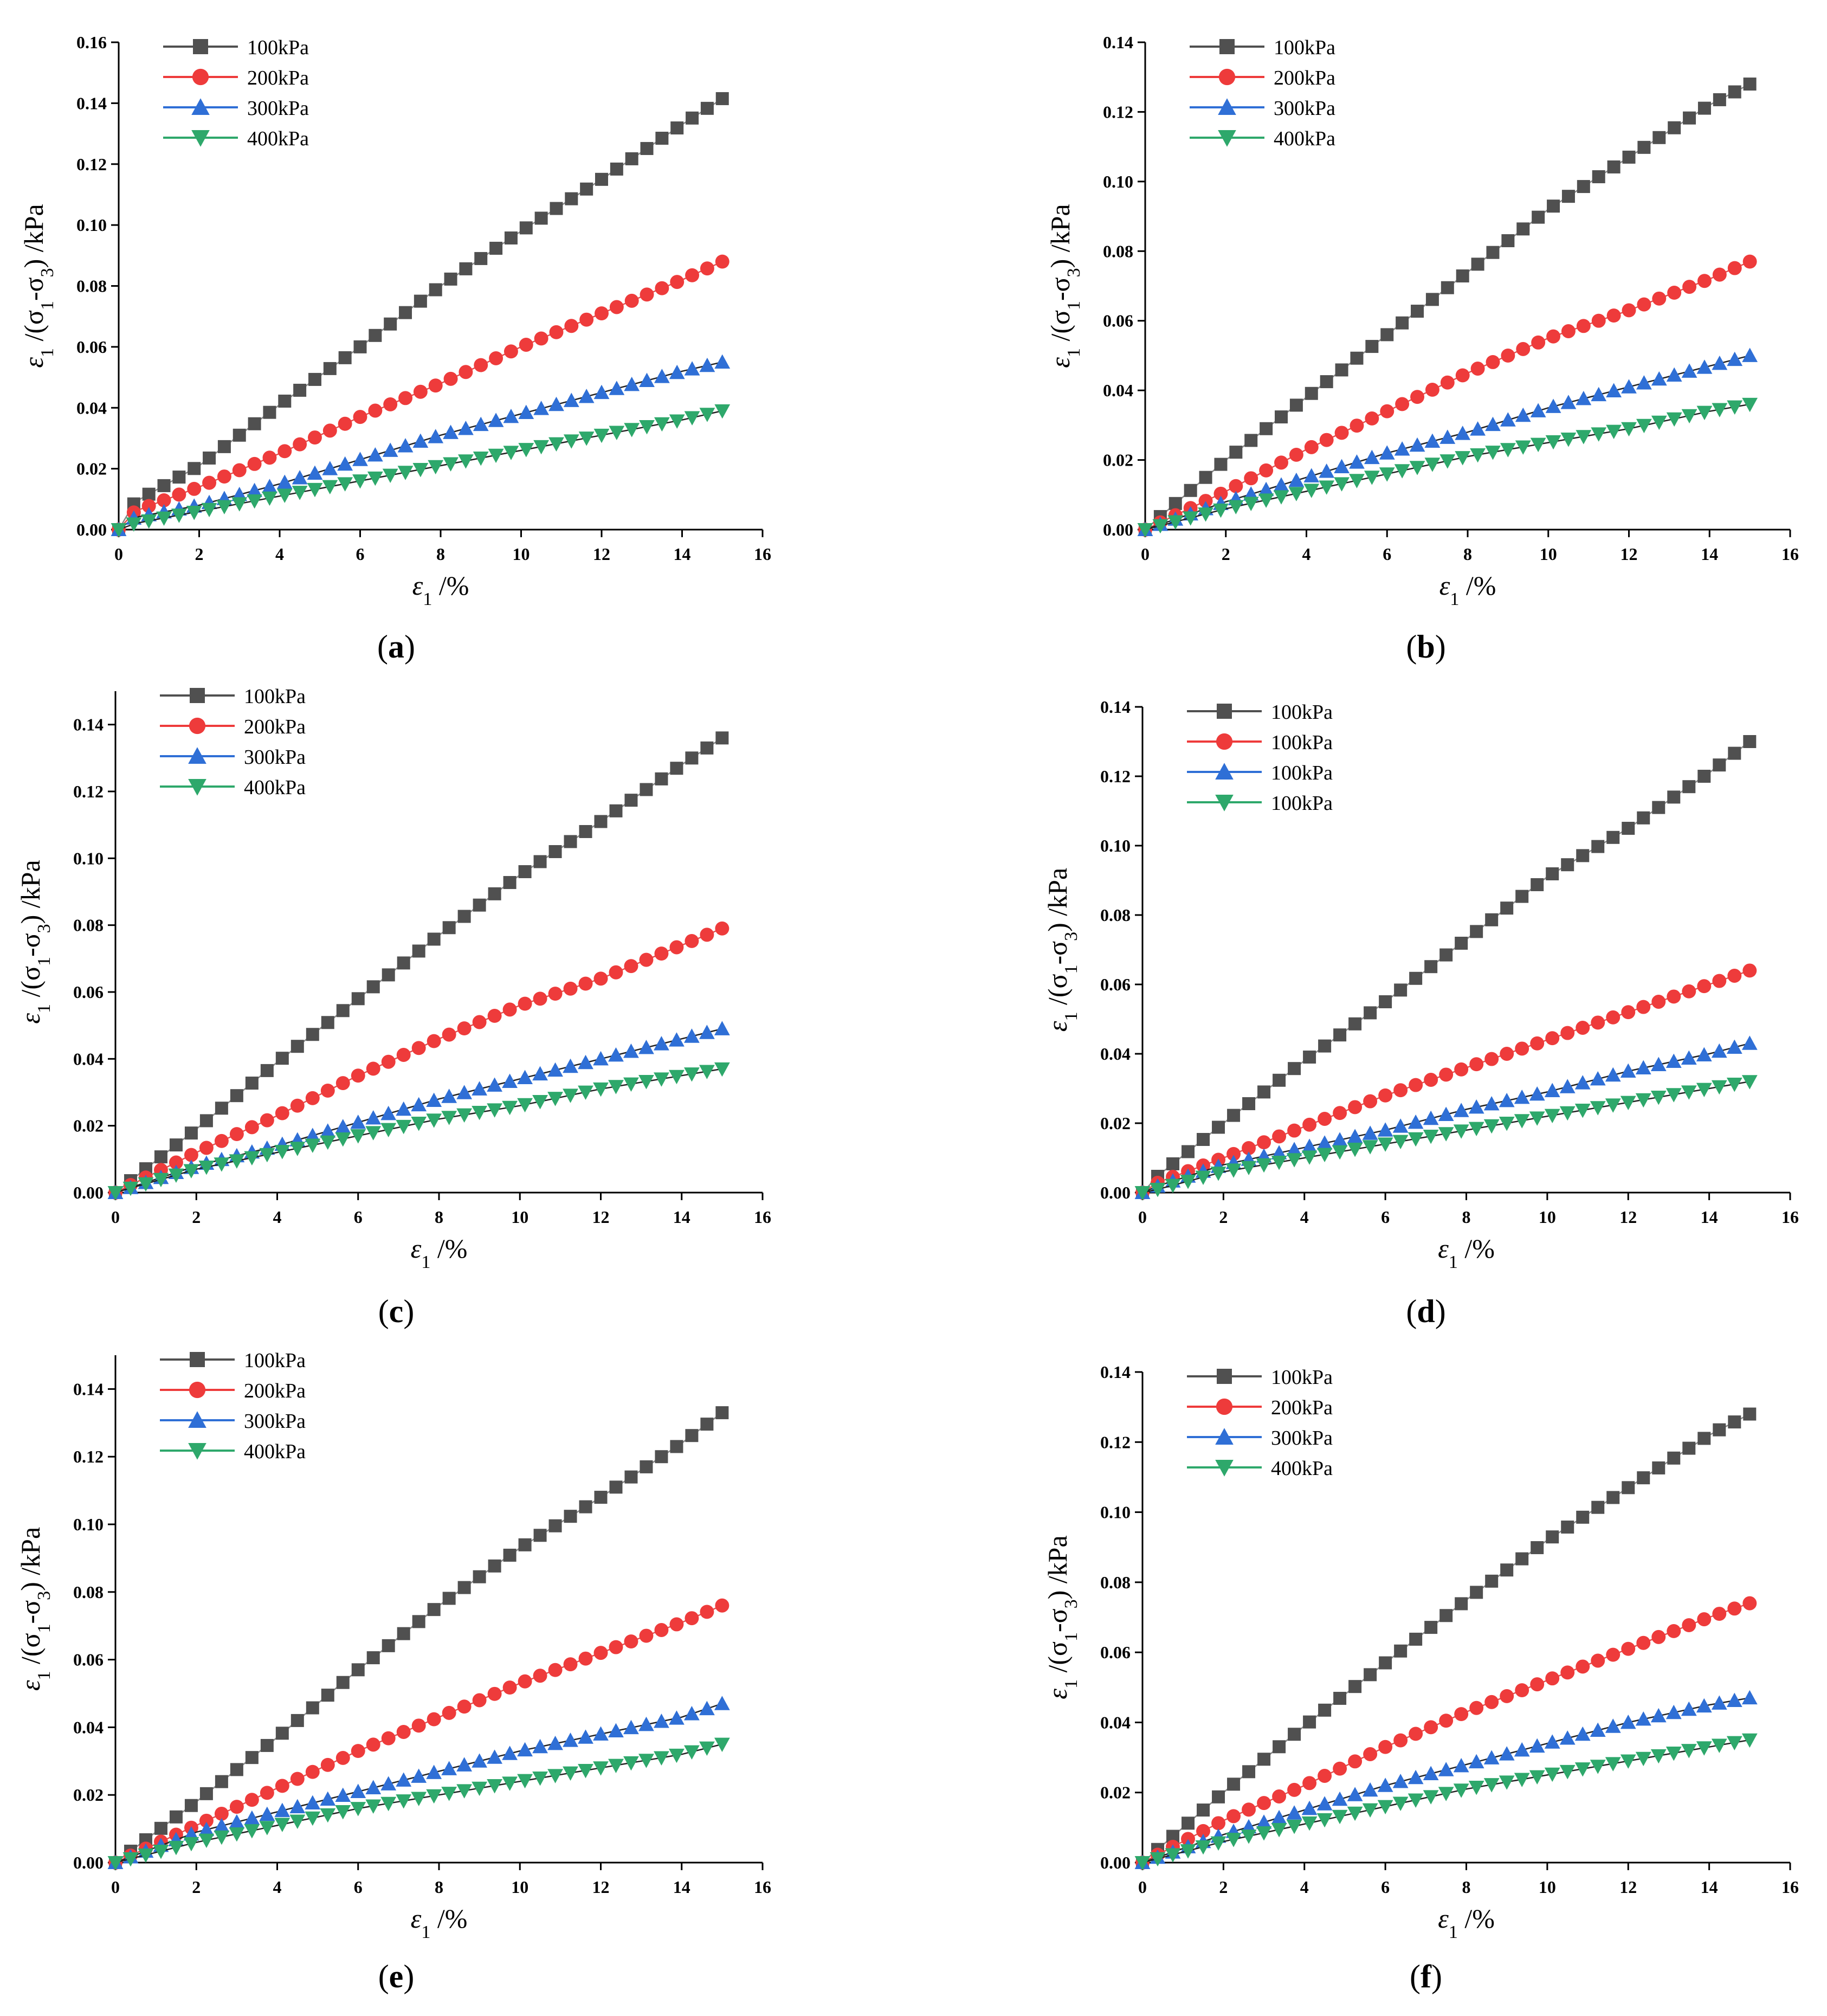 The width and height of the screenshot is (1827, 2016). I want to click on y-tick-label: 0.14, so click(1115, 1372).